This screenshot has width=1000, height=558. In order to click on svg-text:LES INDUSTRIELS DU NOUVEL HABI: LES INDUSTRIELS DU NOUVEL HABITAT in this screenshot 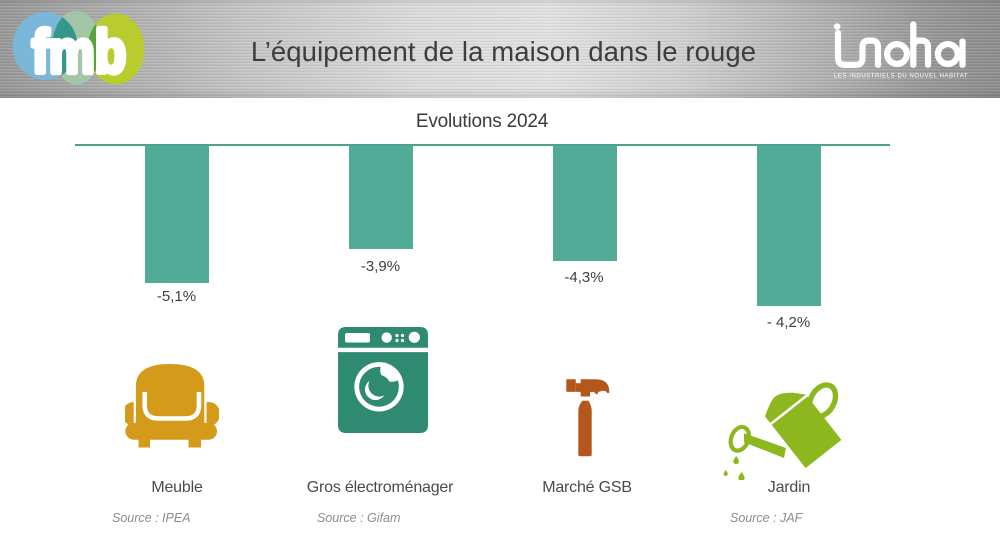, I will do `click(901, 76)`.